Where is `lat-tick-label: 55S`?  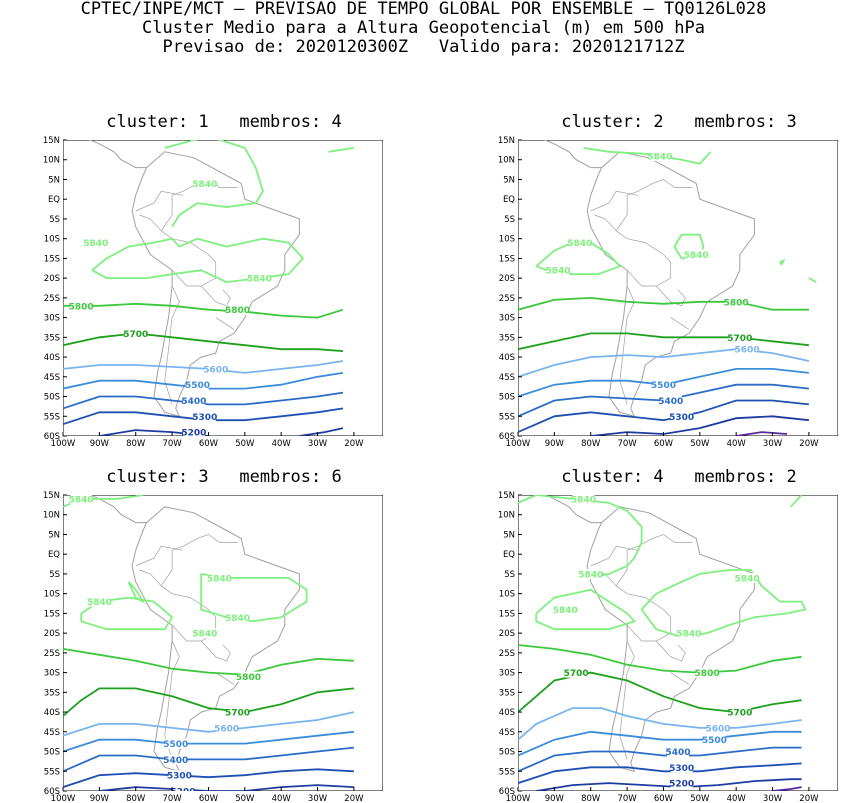 lat-tick-label: 55S is located at coordinates (507, 772).